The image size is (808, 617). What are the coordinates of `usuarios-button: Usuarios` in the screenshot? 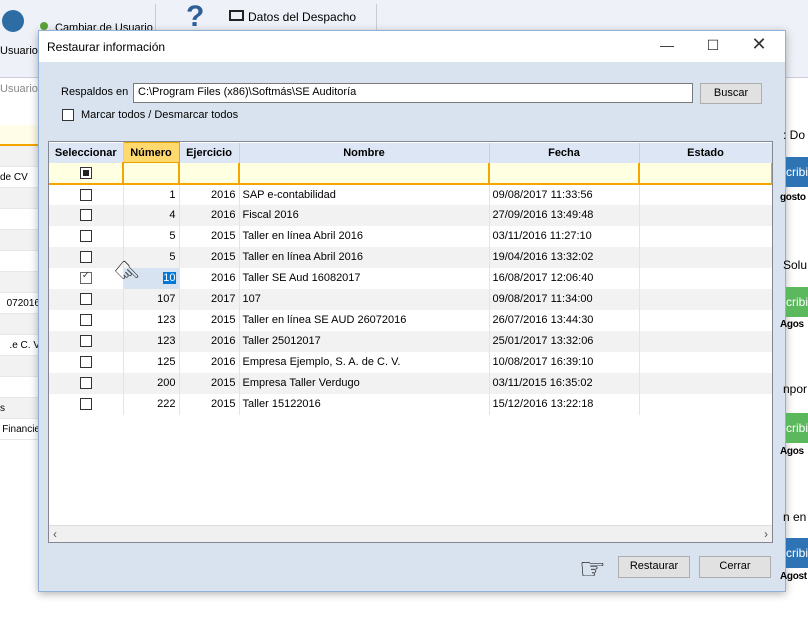 It's located at (22, 51).